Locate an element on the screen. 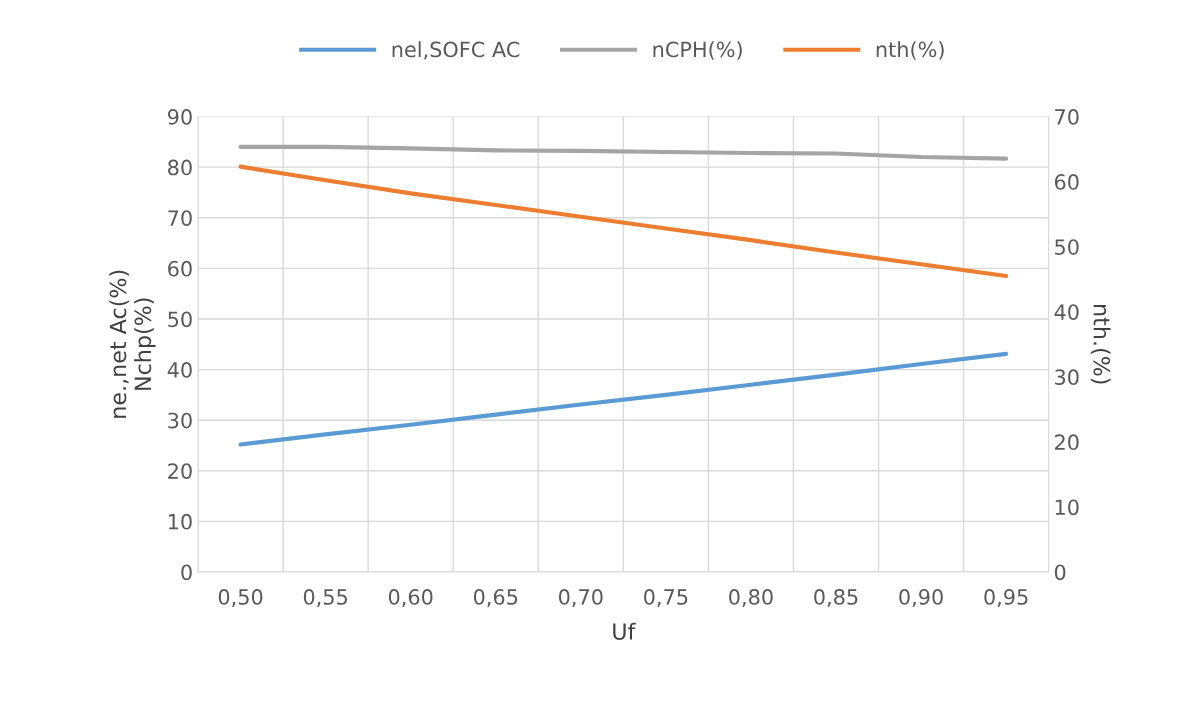 Image resolution: width=1193 pixels, height=715 pixels. x-tick-label: 0,85 is located at coordinates (836, 598).